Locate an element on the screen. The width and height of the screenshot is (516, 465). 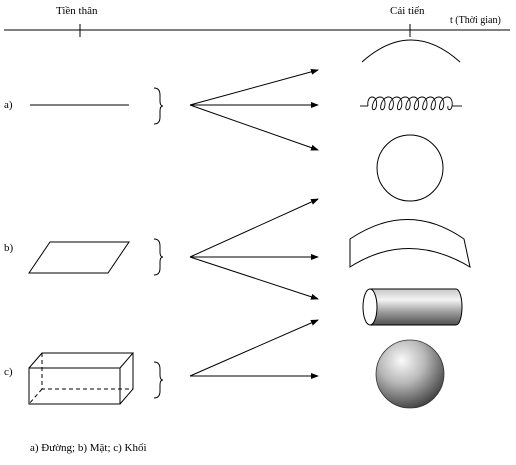
source-parallelogram is located at coordinates (79, 257).